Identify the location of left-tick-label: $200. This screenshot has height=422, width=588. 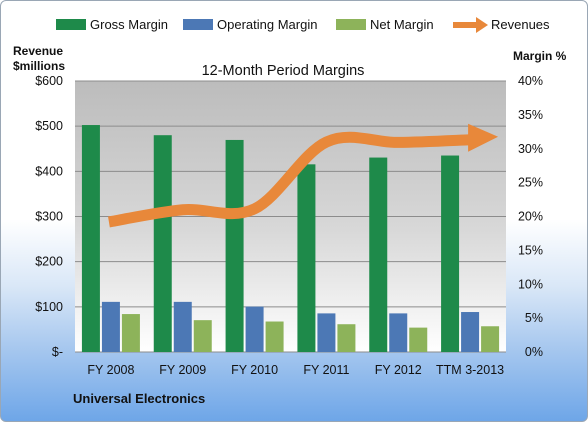
(49, 262).